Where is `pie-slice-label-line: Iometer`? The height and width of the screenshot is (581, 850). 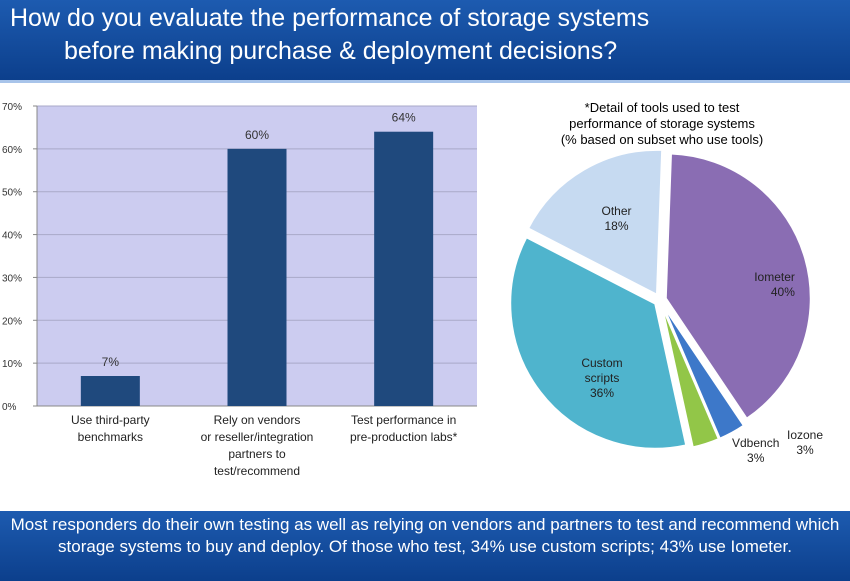
pie-slice-label-line: Iometer is located at coordinates (774, 276).